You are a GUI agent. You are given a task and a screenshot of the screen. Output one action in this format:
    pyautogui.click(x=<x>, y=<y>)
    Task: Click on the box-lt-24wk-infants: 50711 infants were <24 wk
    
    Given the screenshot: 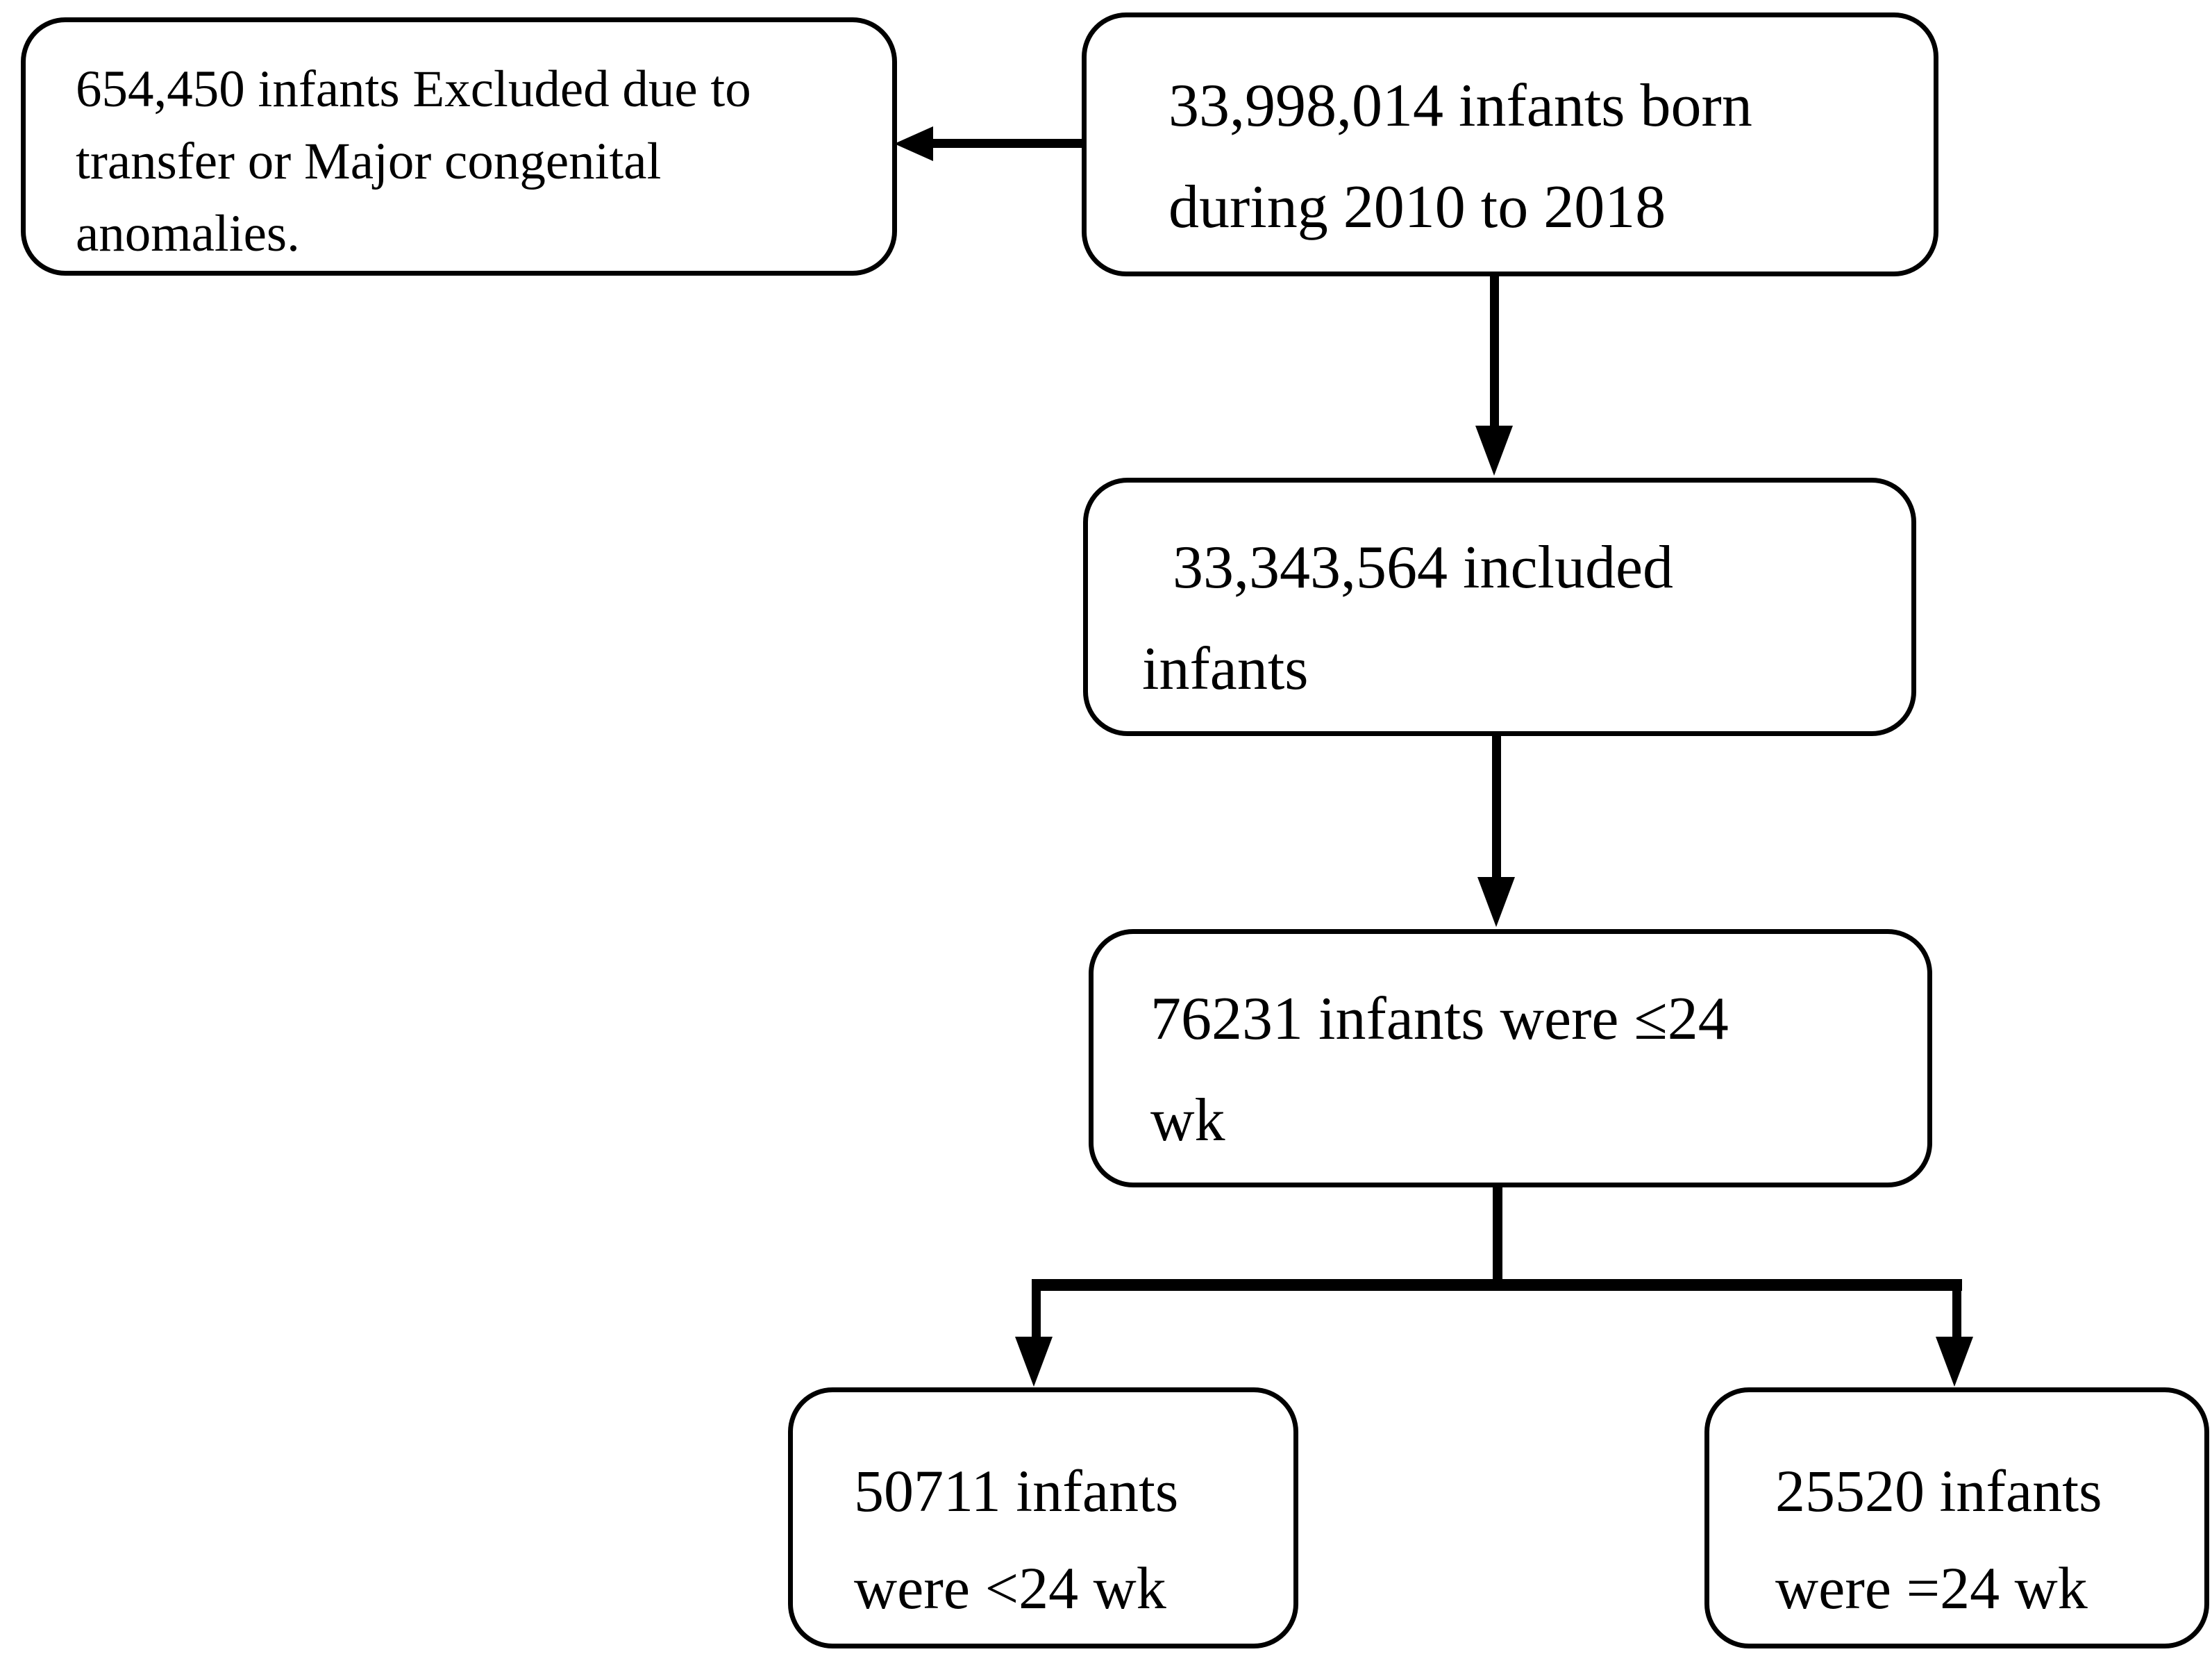 What is the action you would take?
    pyautogui.click(x=1043, y=1517)
    